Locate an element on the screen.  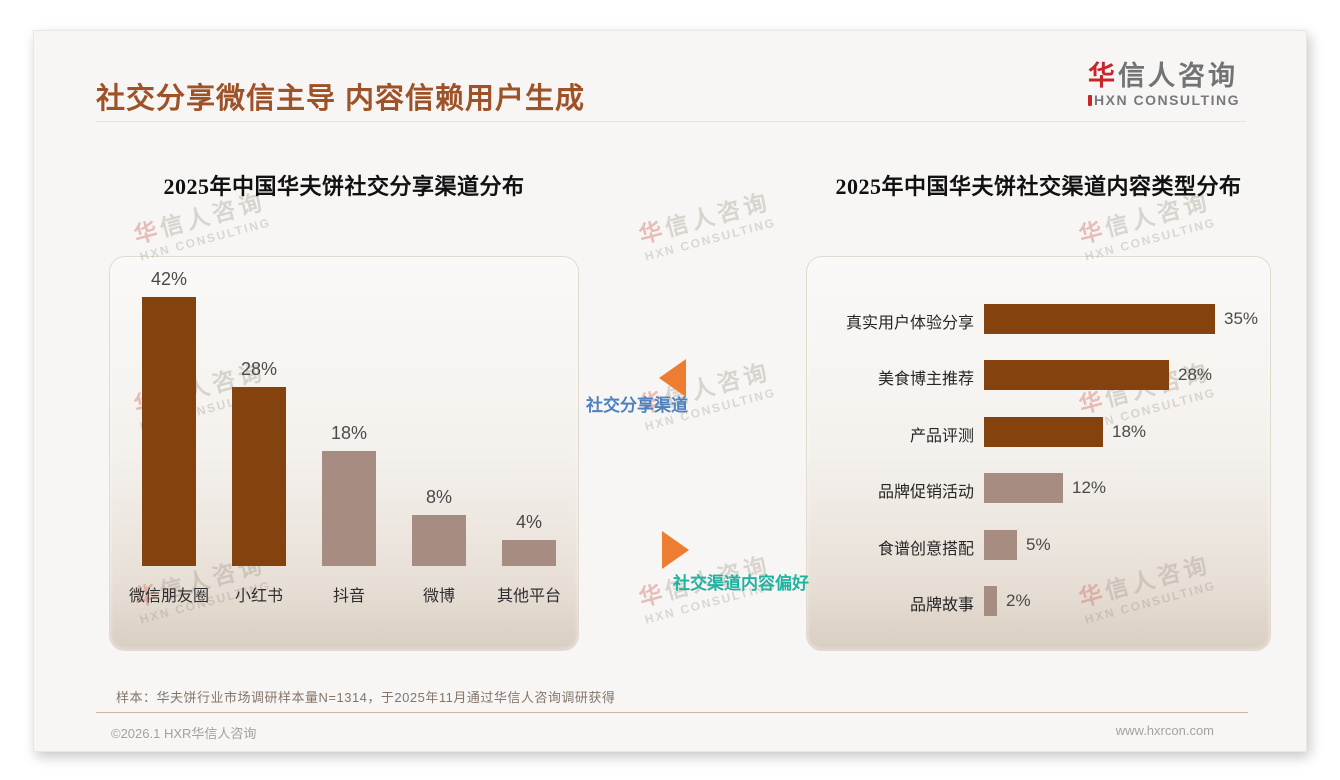
bar-row: 产品评测 18% is located at coordinates (1038, 432).